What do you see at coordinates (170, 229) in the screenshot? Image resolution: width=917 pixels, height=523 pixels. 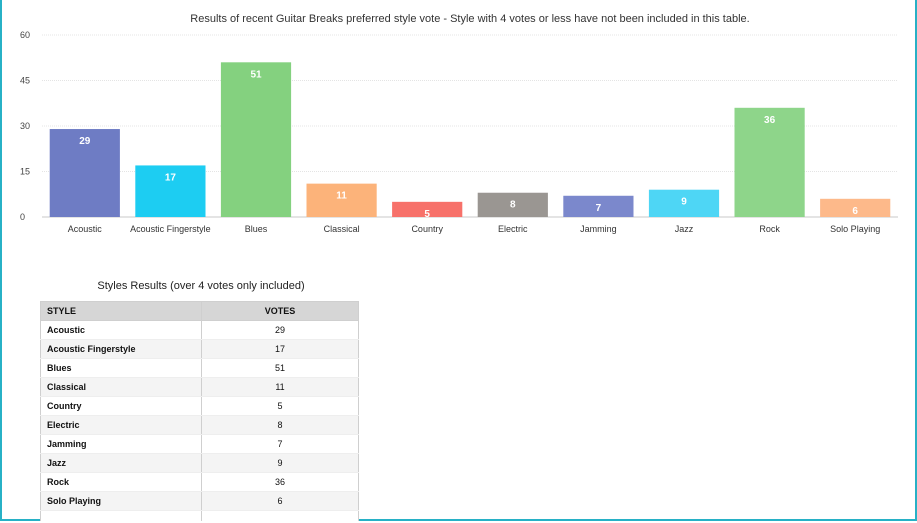 I see `x-tick-label: Acoustic Fingerstyle` at bounding box center [170, 229].